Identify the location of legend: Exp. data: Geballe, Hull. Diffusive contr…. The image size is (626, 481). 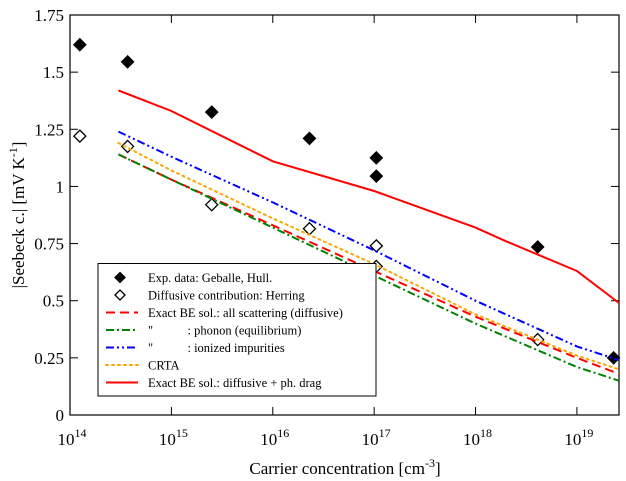
(237, 330).